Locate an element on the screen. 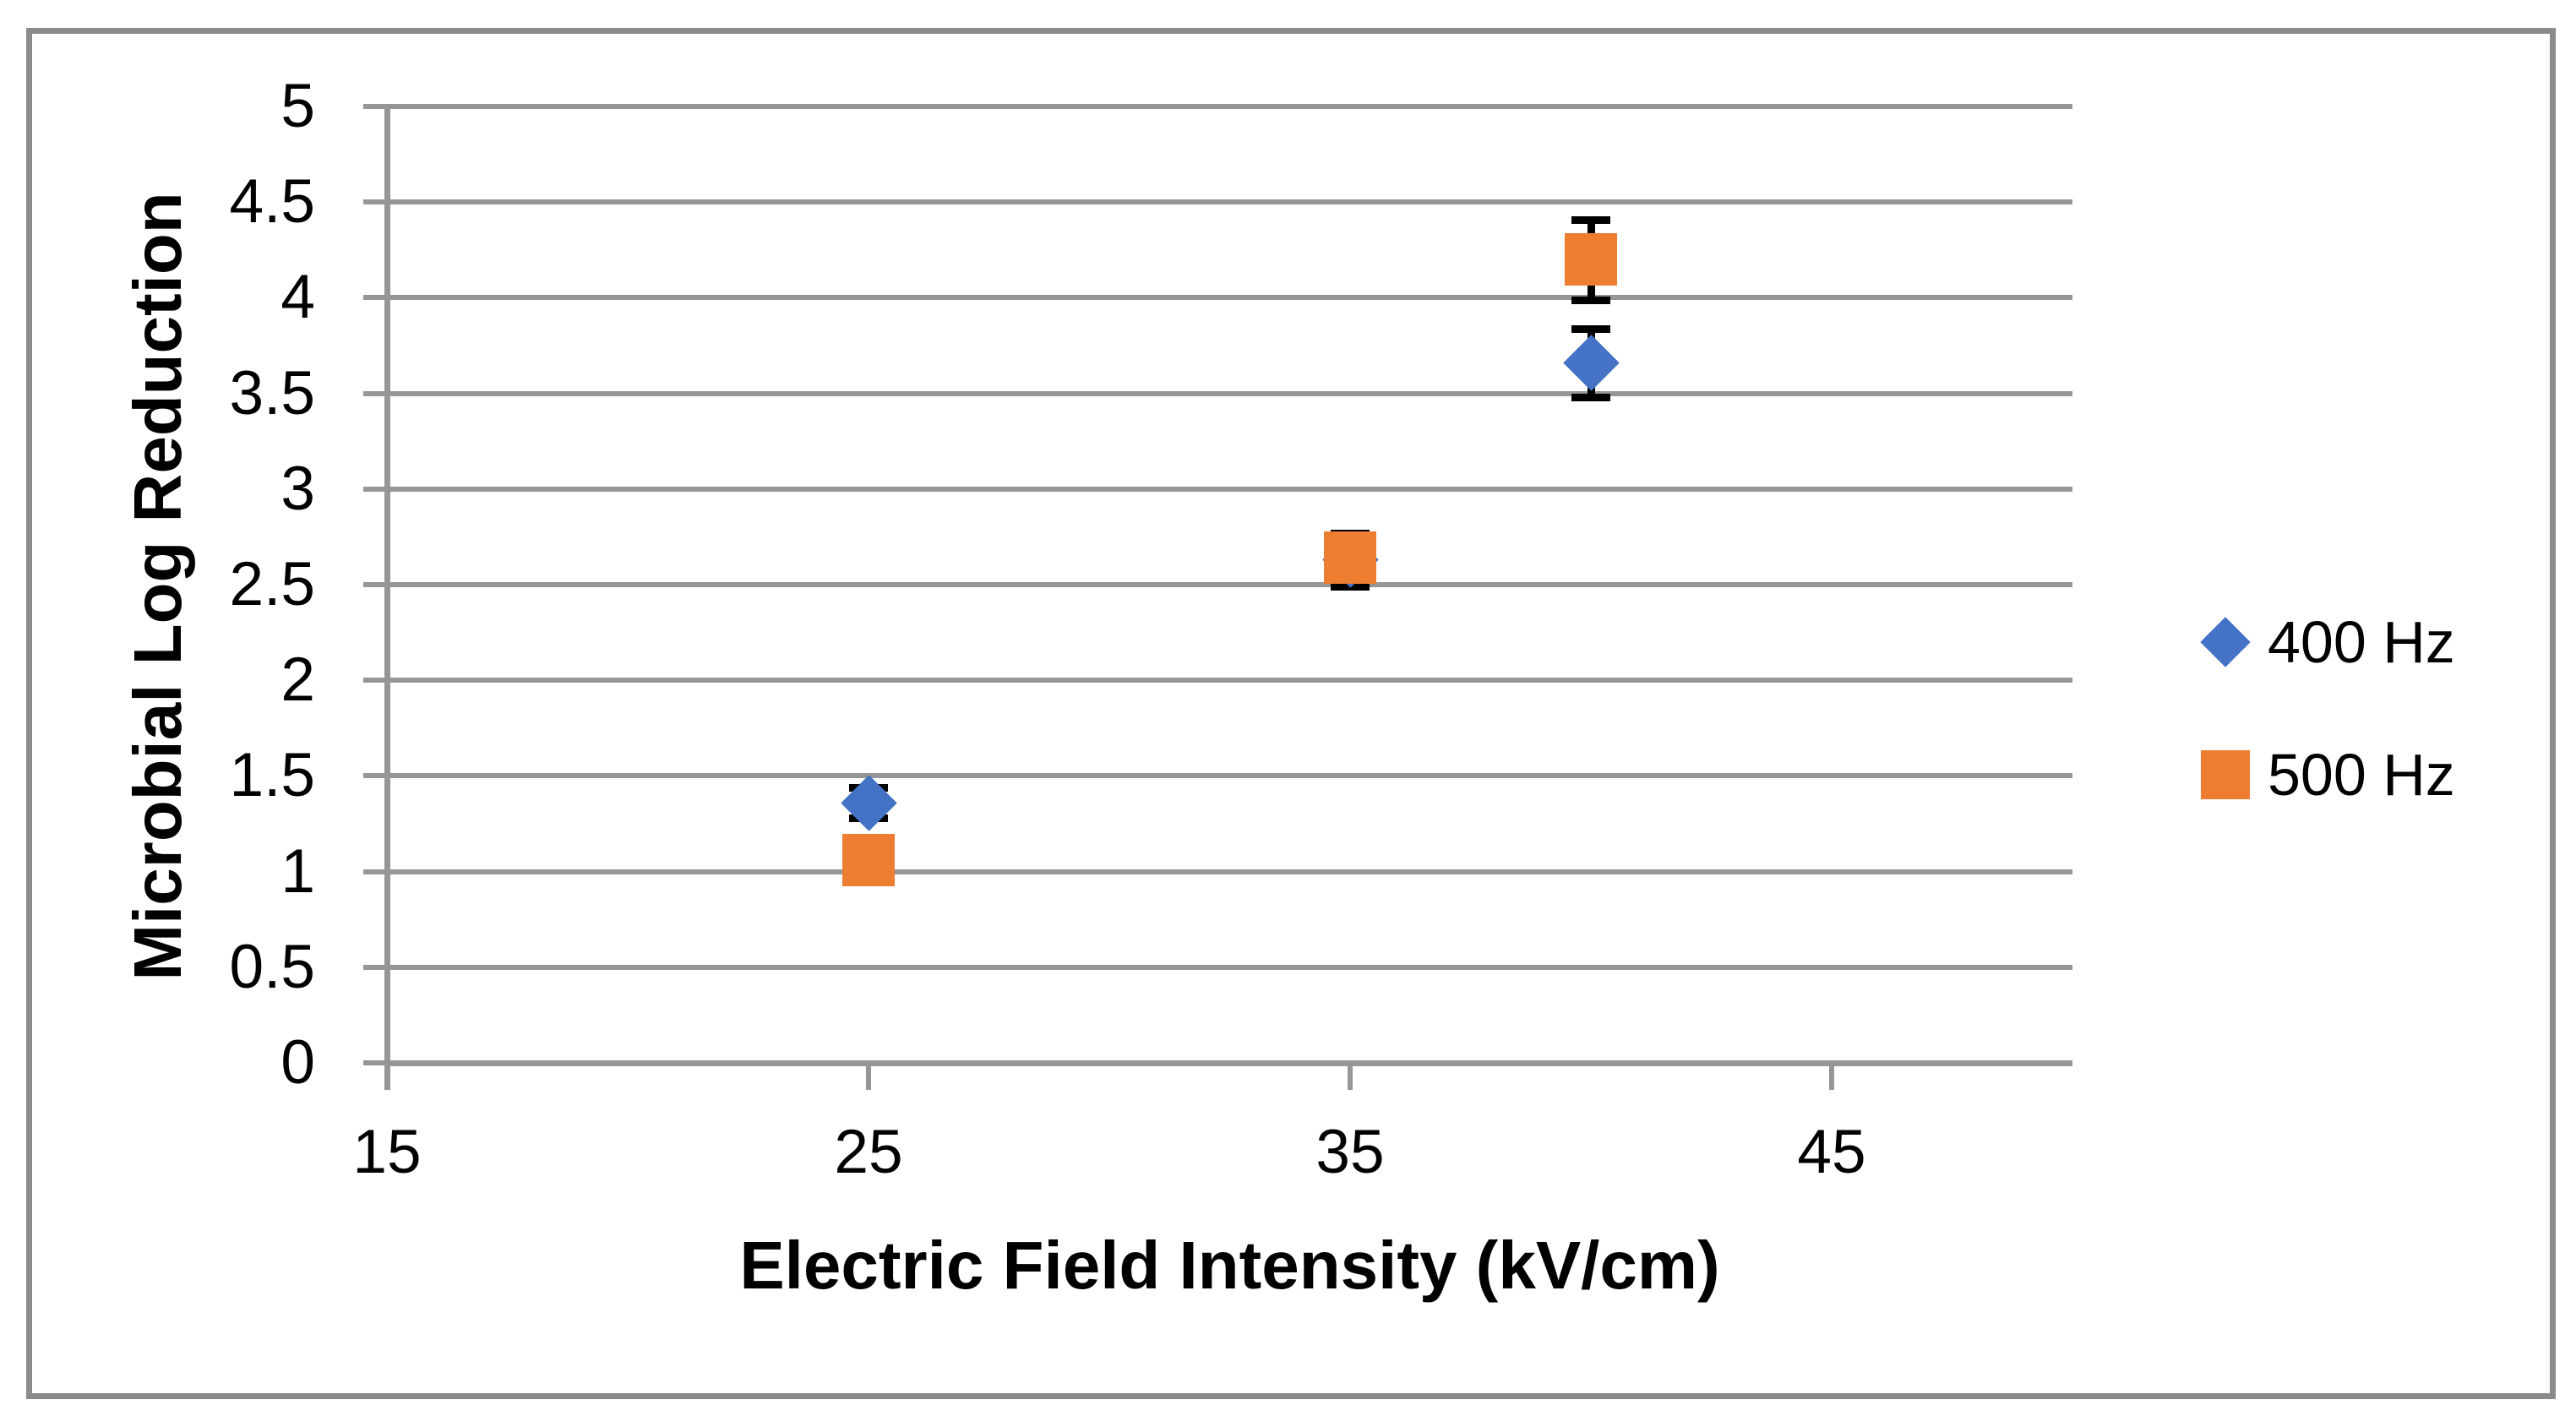 The image size is (2576, 1427). y-tick-label-2: 2 is located at coordinates (297, 680).